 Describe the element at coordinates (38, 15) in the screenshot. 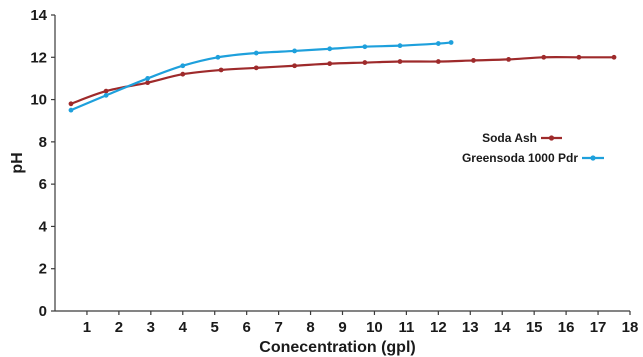

I see `y-tick-label: 14` at that location.